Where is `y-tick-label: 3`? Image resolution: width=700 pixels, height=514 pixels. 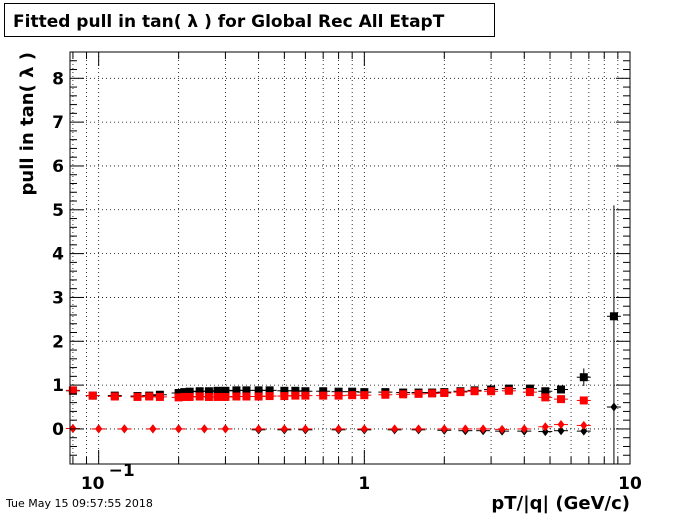
y-tick-label: 3 is located at coordinates (58, 298).